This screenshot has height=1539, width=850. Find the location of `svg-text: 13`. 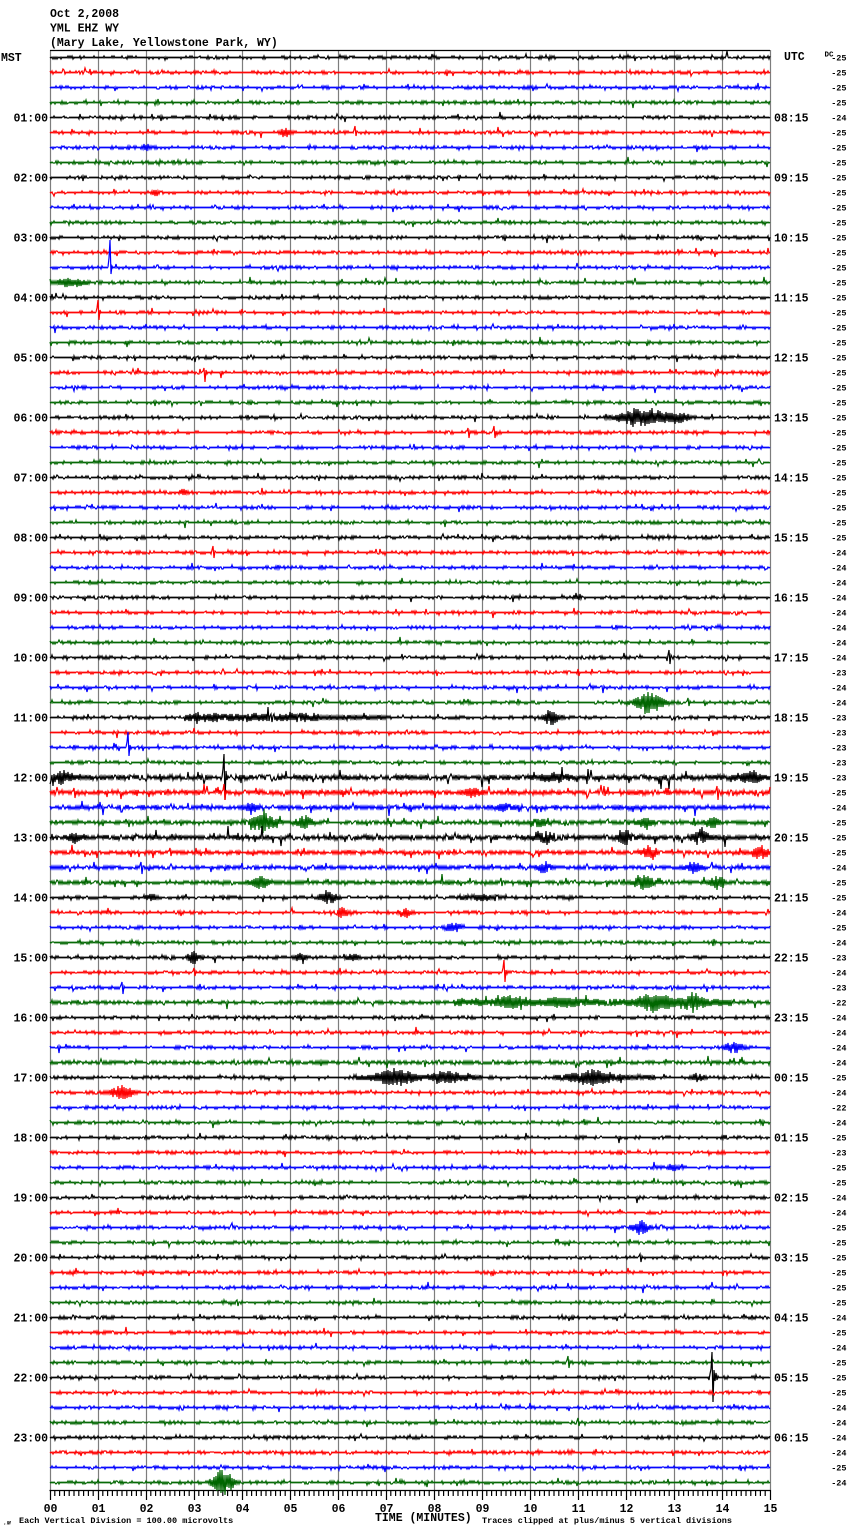

svg-text: 13 is located at coordinates (675, 1509).